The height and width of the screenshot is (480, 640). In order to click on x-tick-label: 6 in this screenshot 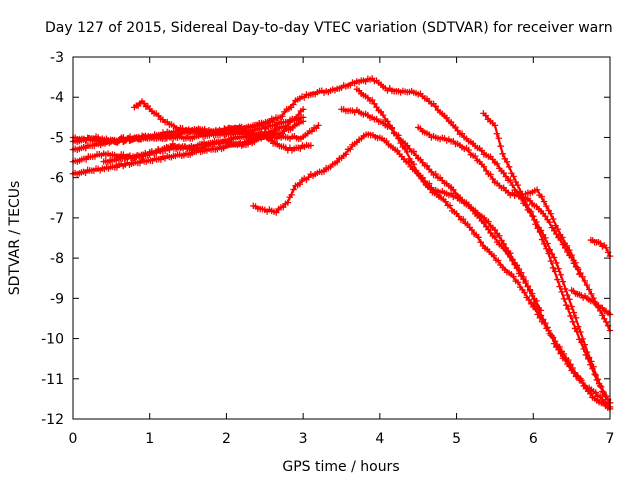, I will do `click(533, 439)`.